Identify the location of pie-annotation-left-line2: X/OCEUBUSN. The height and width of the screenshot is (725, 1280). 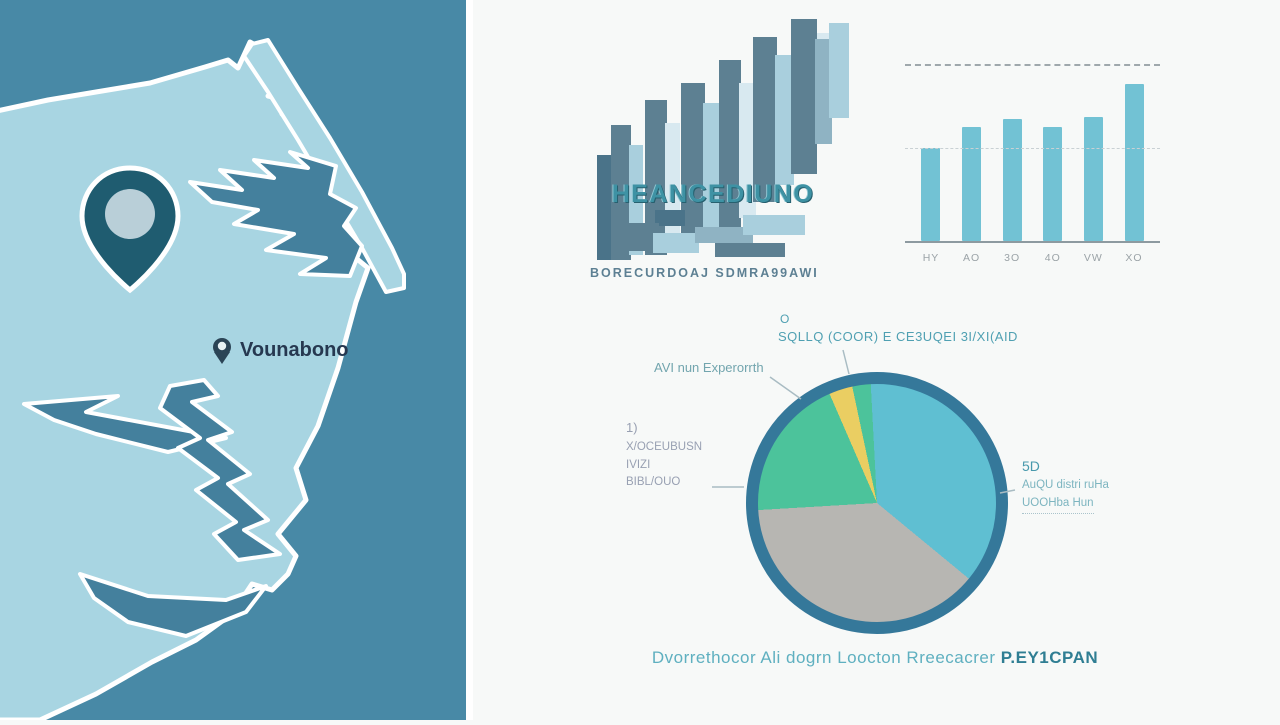
(664, 446).